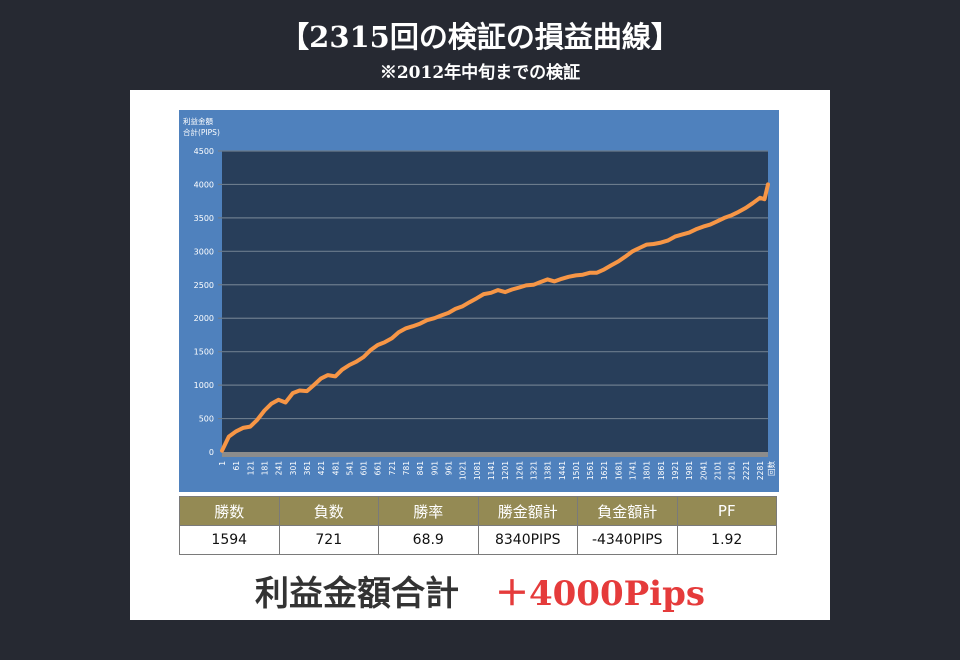 The width and height of the screenshot is (960, 660). Describe the element at coordinates (428, 540) in the screenshot. I see `value-win-rate: 68.9` at that location.